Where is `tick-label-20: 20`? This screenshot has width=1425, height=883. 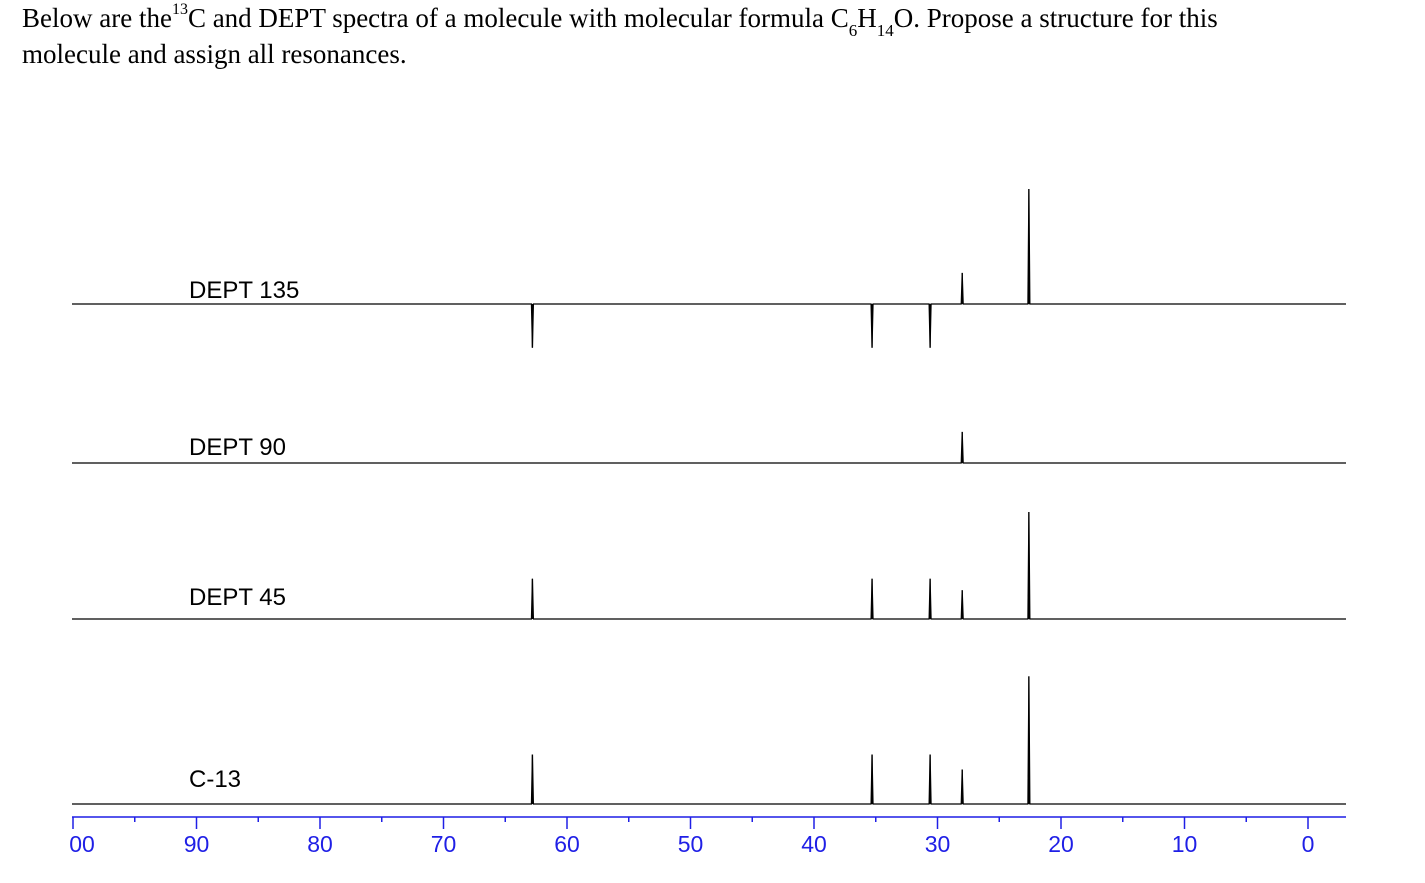
tick-label-20: 20 is located at coordinates (1061, 844).